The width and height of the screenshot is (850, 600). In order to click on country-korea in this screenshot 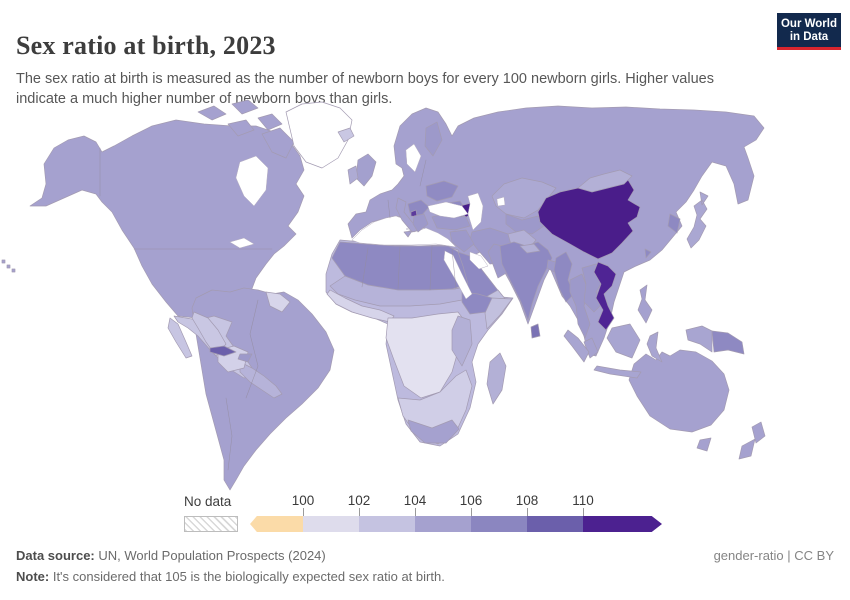, I will do `click(674, 223)`.